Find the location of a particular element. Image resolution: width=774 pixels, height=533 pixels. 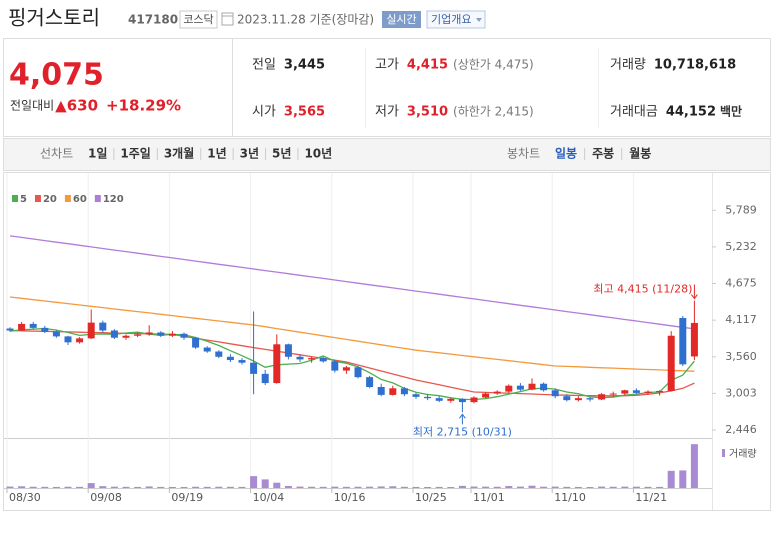

realtime-badge is located at coordinates (401, 19).